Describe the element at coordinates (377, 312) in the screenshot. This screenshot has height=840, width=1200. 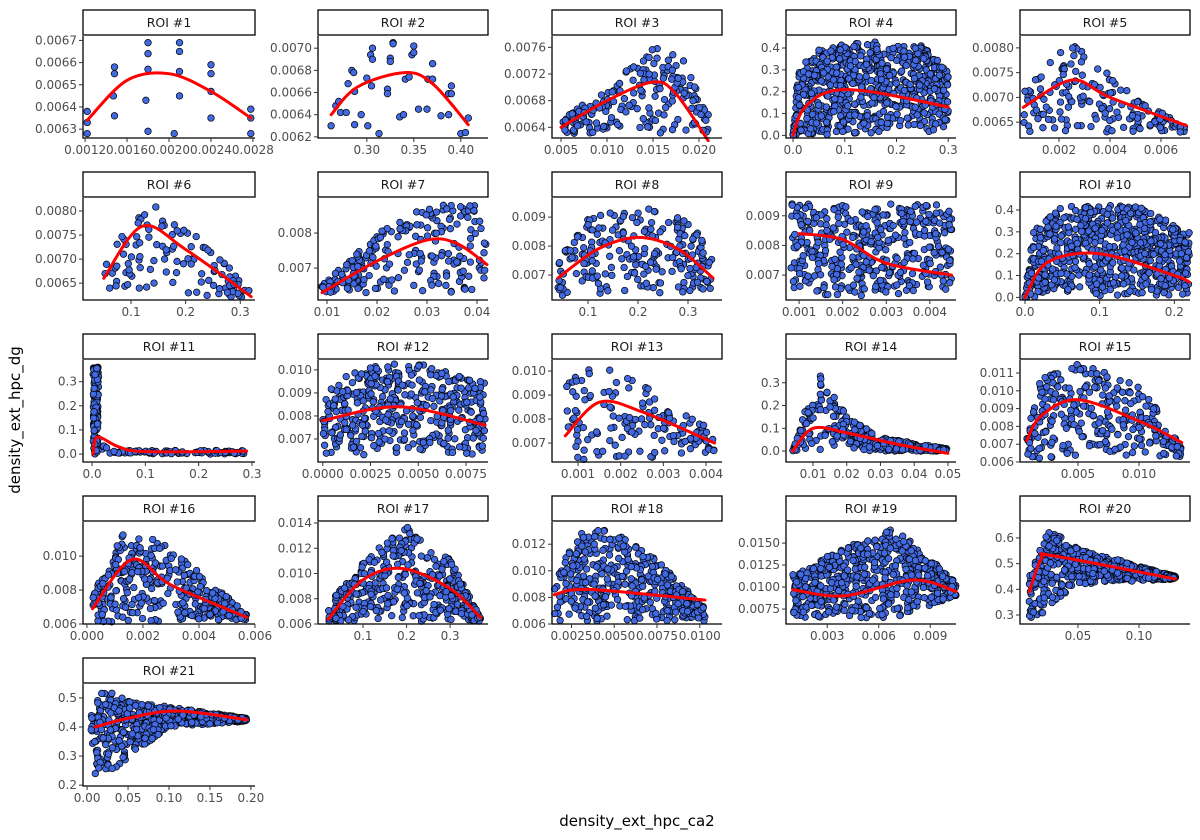
I see `x-tick-label: 0.02` at that location.